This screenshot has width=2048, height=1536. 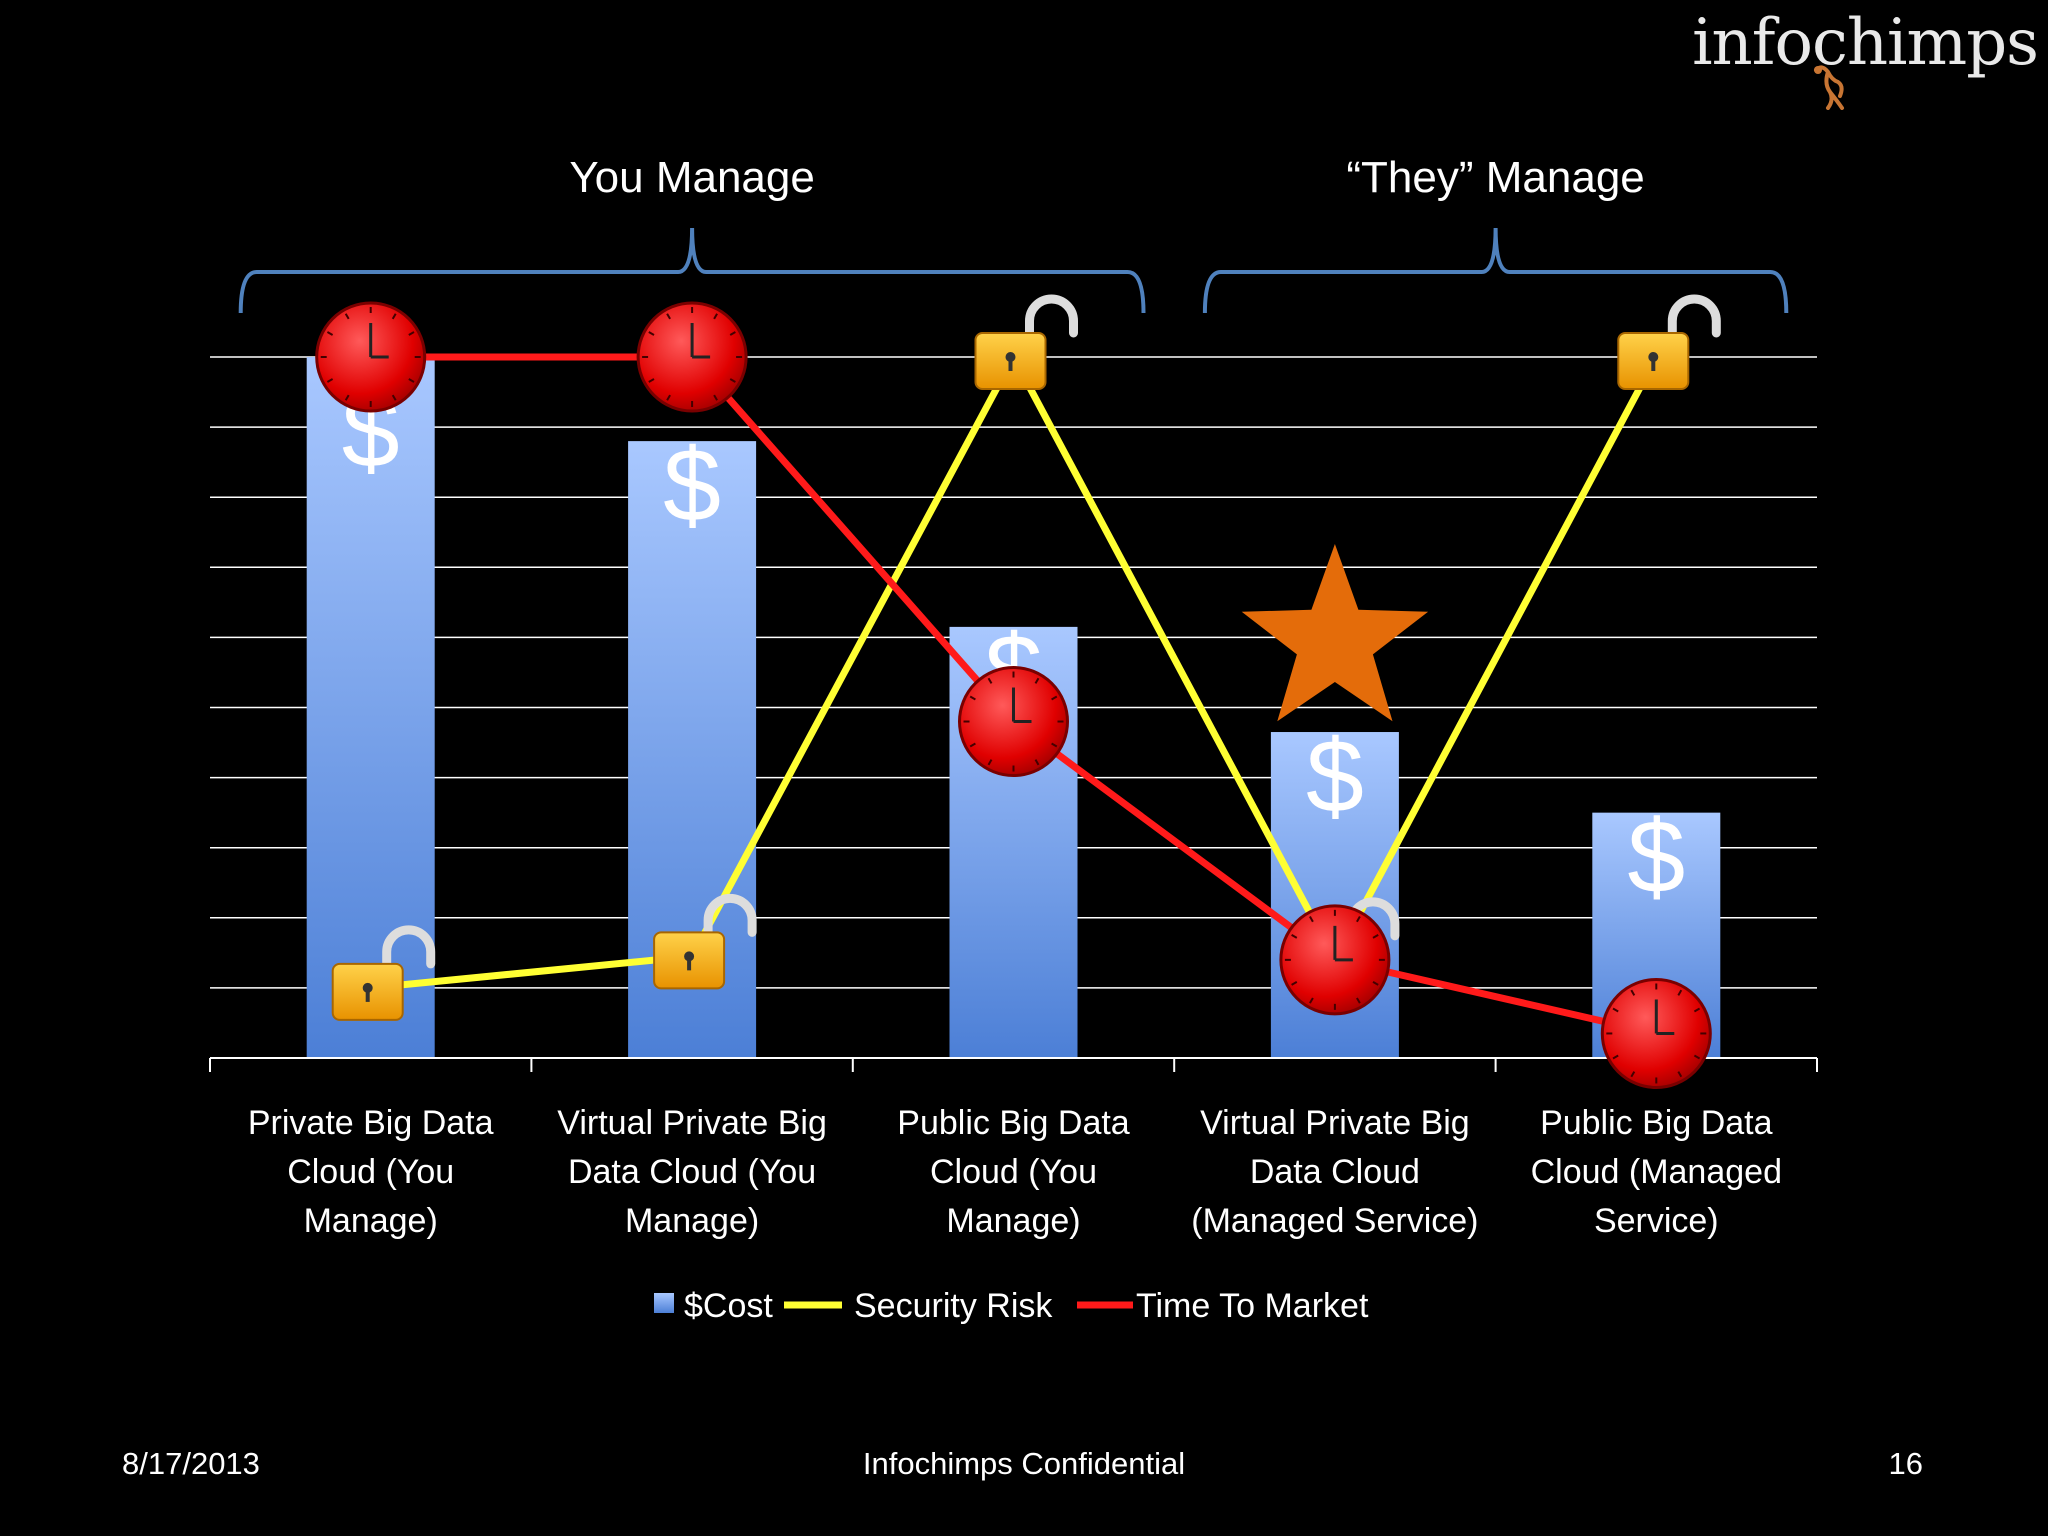 I want to click on infochimps-logo: infochimps, so click(x=1865, y=43).